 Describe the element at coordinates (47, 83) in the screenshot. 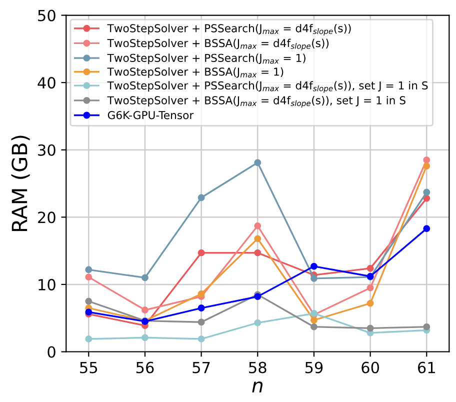

I see `y-tick-label: 40` at that location.